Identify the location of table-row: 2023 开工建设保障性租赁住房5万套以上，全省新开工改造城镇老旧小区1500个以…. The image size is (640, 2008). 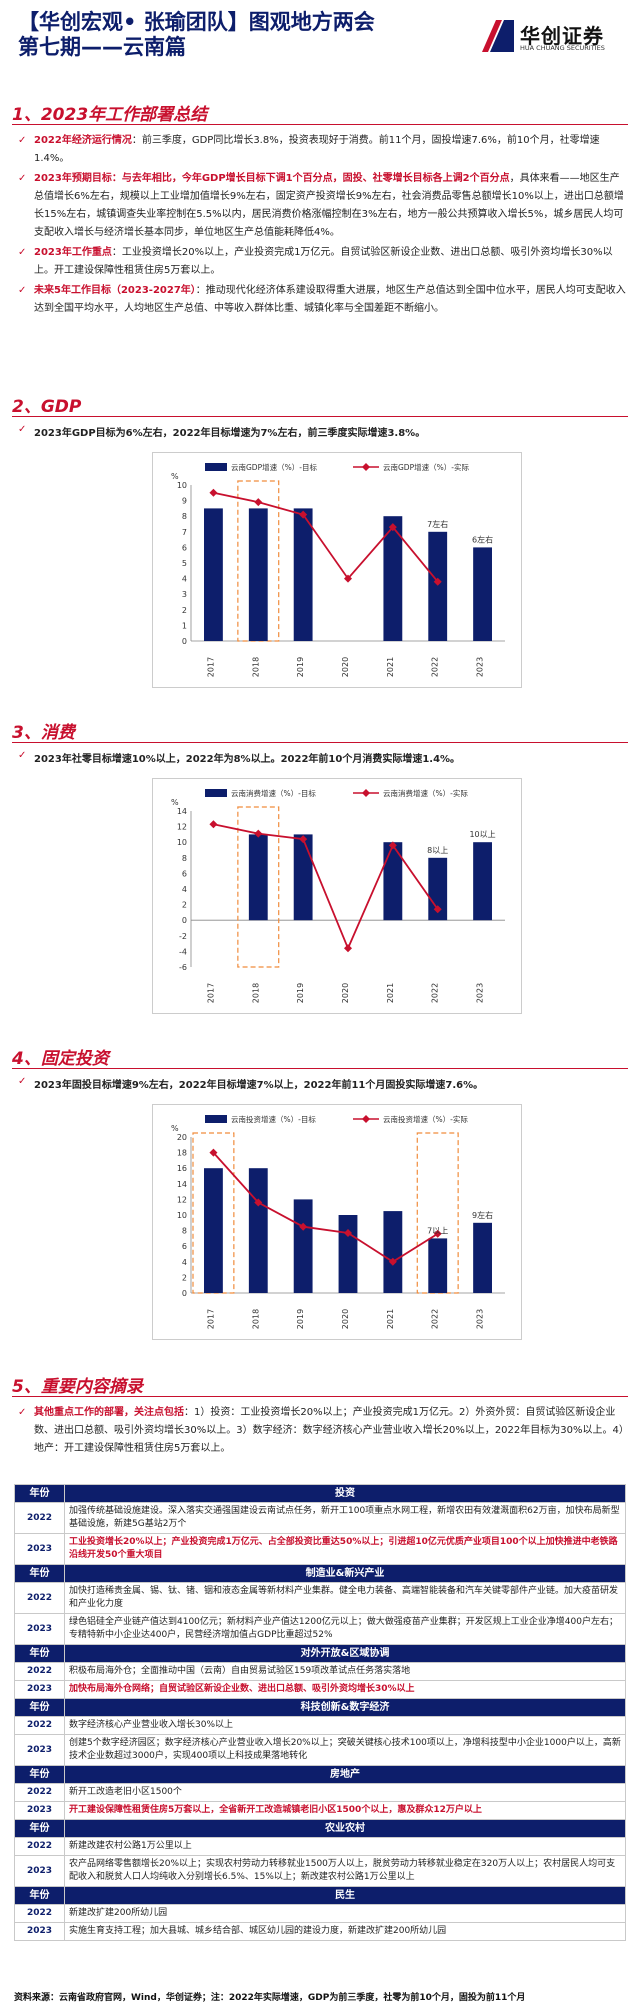
(320, 1810).